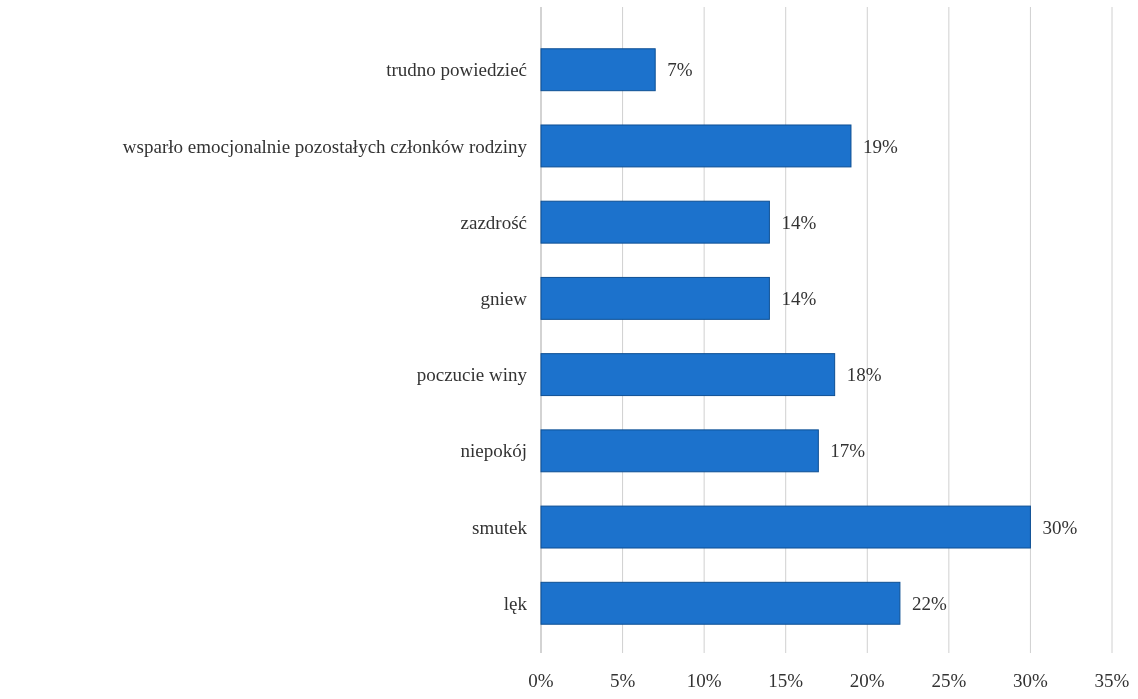 This screenshot has height=699, width=1138. Describe the element at coordinates (786, 680) in the screenshot. I see `x-tick-label: 15%` at that location.